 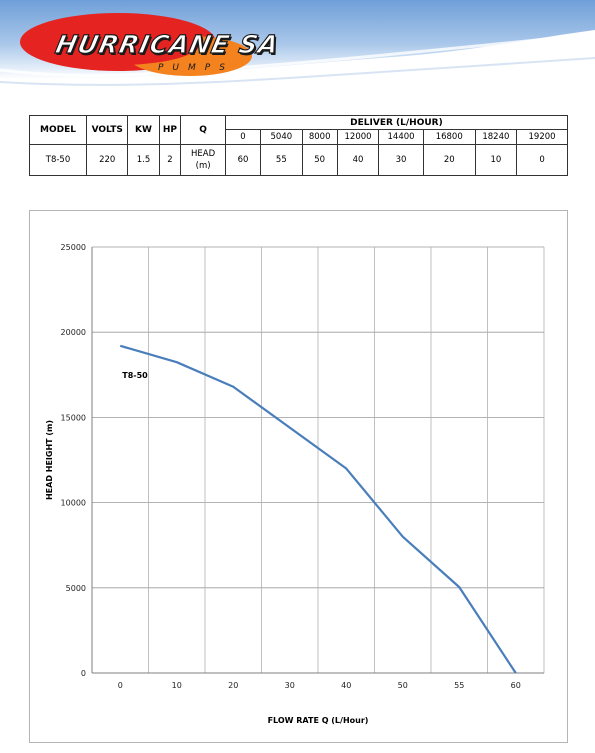 I want to click on x-tick-label: 10, so click(x=177, y=685).